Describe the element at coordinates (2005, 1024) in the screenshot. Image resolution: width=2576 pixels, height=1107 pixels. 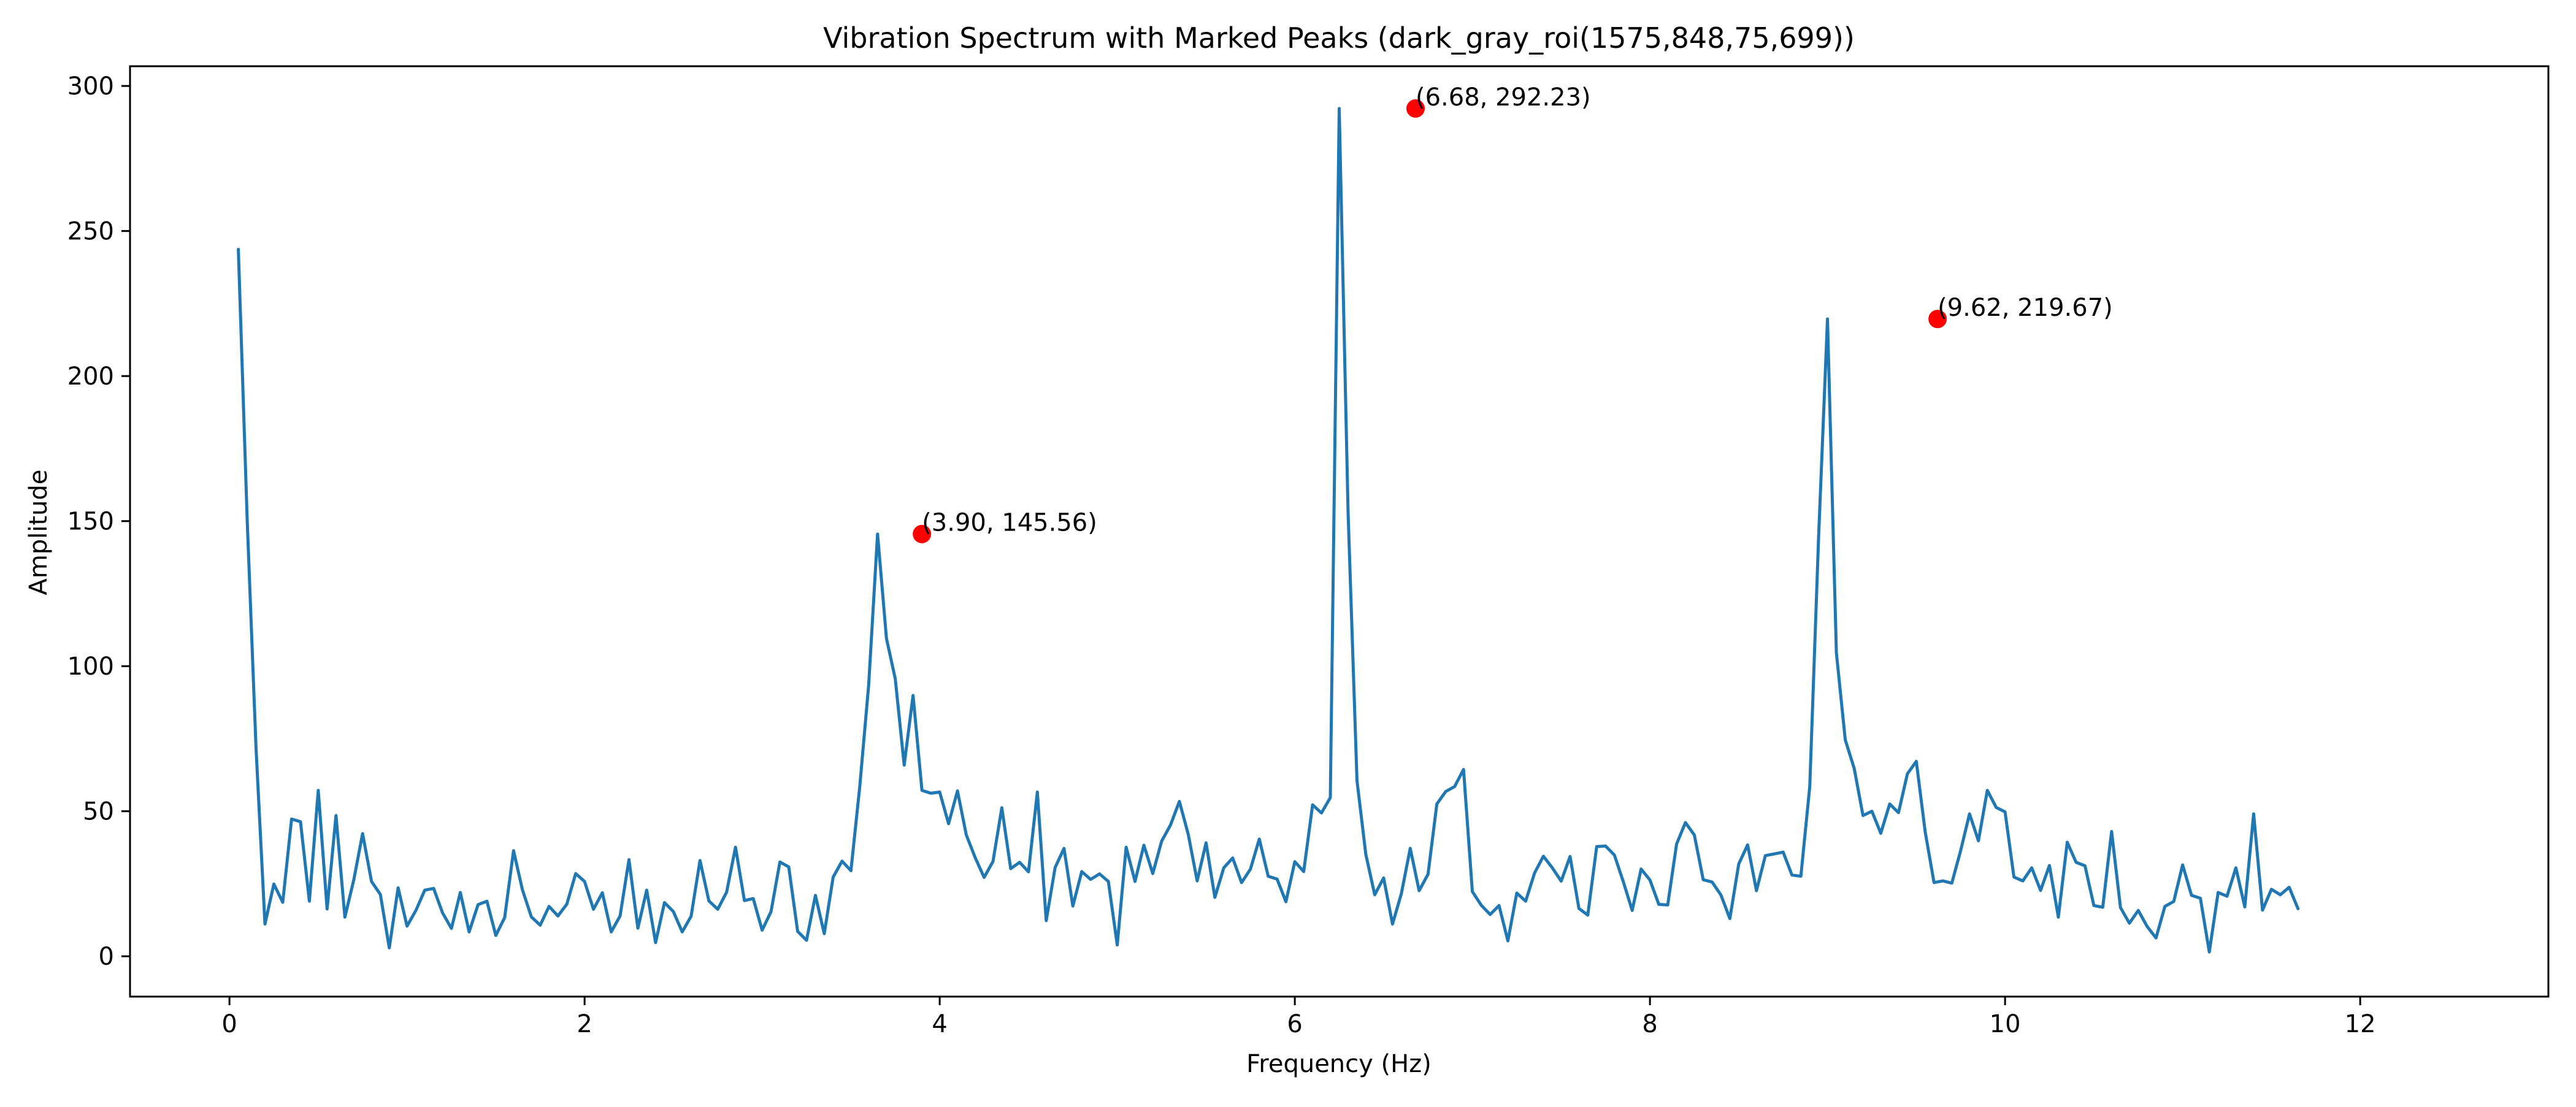
I see `x-tick-label: 10` at that location.